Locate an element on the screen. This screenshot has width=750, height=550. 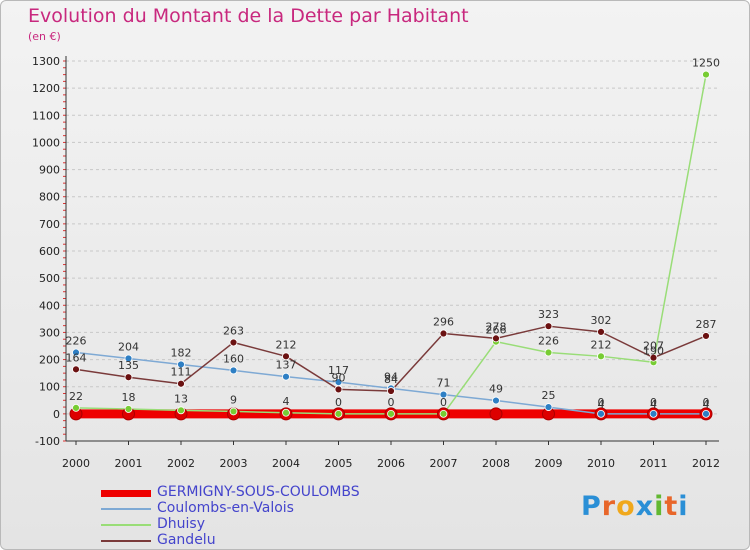
y-tick-label: 900 is located at coordinates (49, 170).